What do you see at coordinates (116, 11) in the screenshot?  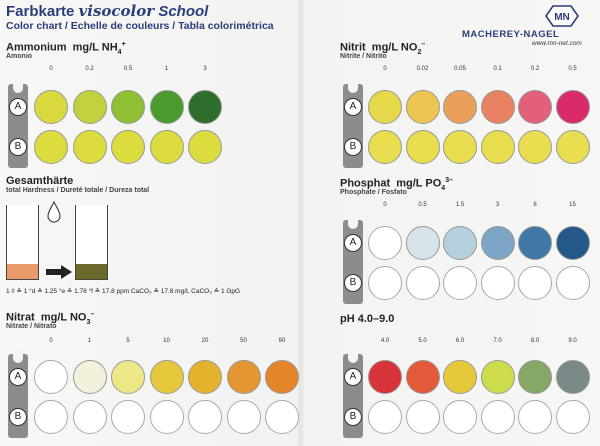 I see `brand-name: visocolor` at bounding box center [116, 11].